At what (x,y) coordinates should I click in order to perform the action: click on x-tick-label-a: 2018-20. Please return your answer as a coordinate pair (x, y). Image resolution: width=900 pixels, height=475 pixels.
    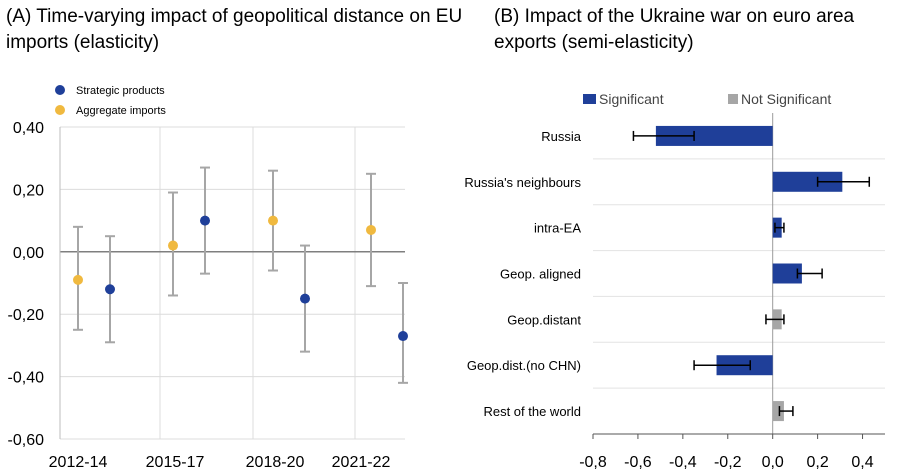
    Looking at the image, I should click on (275, 462).